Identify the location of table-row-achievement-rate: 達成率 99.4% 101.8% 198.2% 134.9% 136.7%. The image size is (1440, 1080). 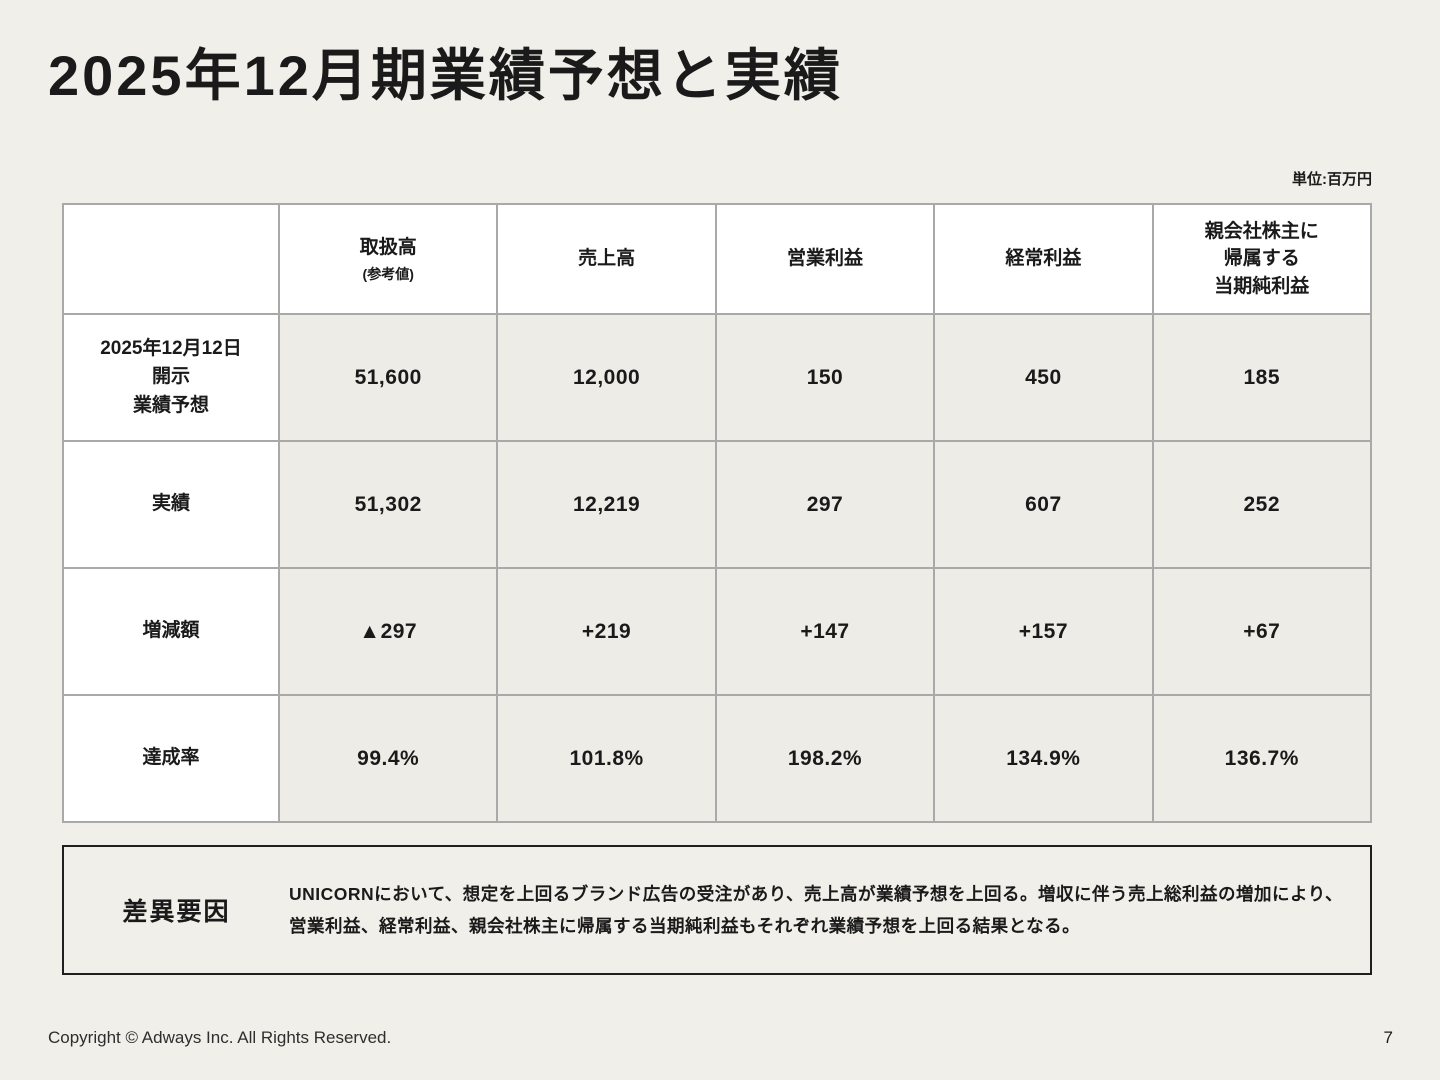
(717, 758).